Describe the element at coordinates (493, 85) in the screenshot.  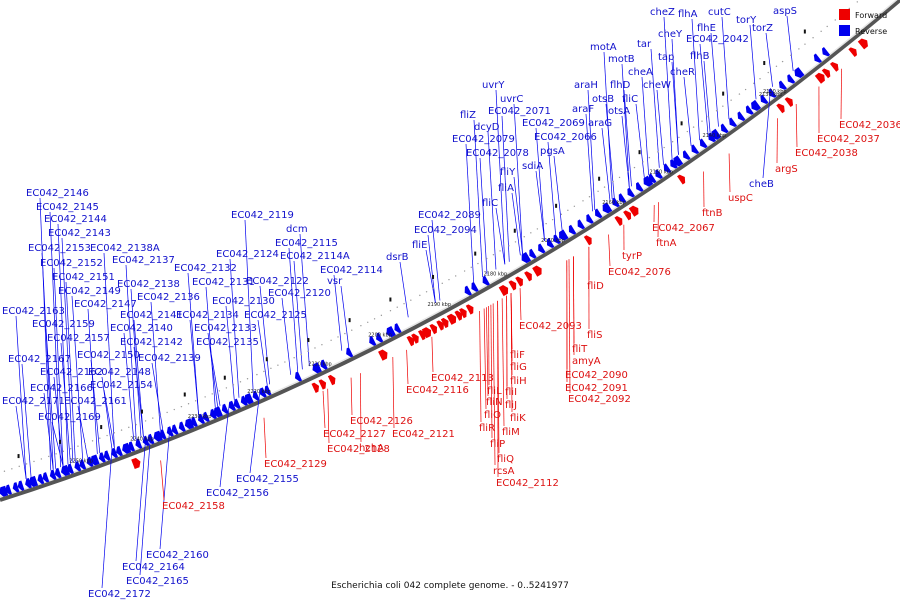
I see `gene-label: uvrY` at that location.